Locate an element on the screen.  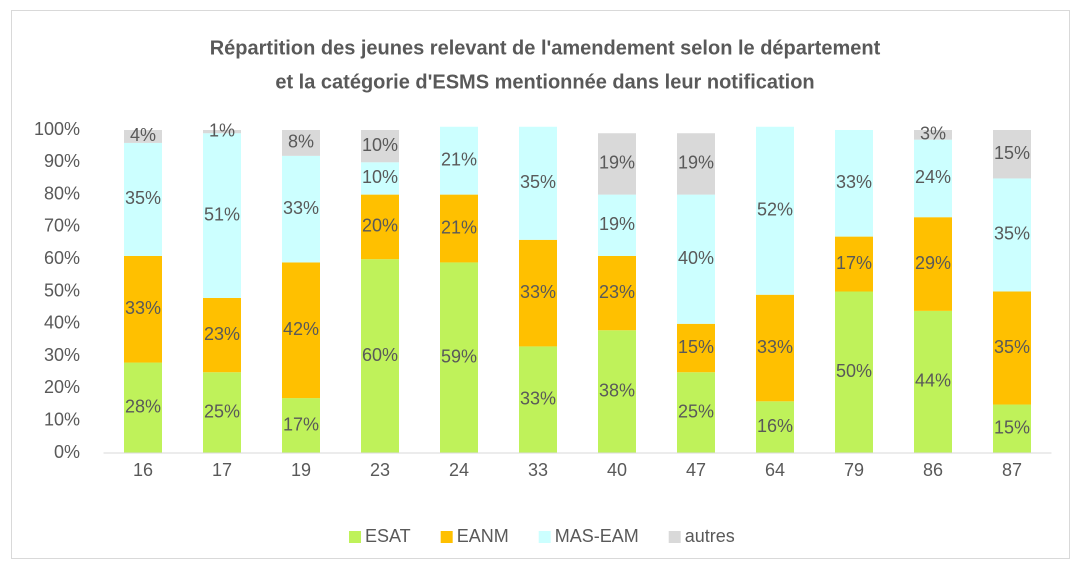
y-tick-label: 70% is located at coordinates (62, 226).